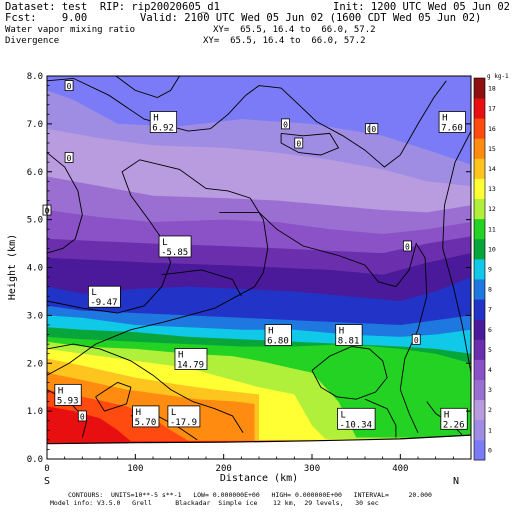  Describe the element at coordinates (349, 342) in the screenshot. I see `svg-text: 8.81` at that location.